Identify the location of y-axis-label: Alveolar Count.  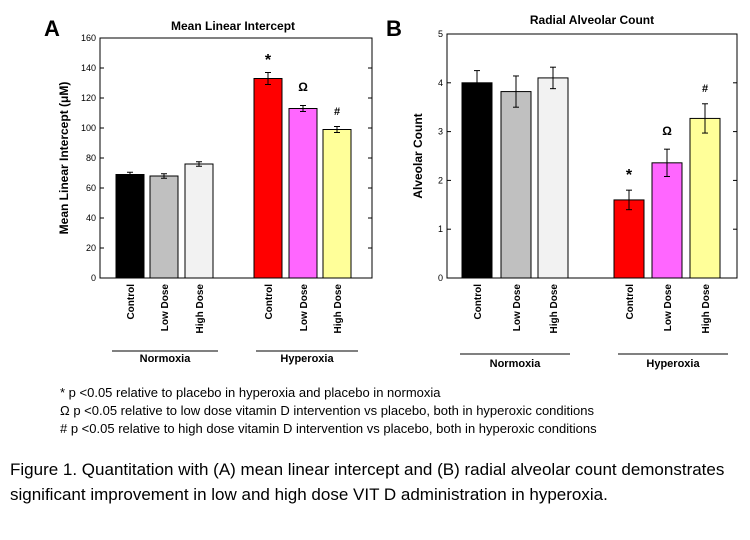
(418, 155).